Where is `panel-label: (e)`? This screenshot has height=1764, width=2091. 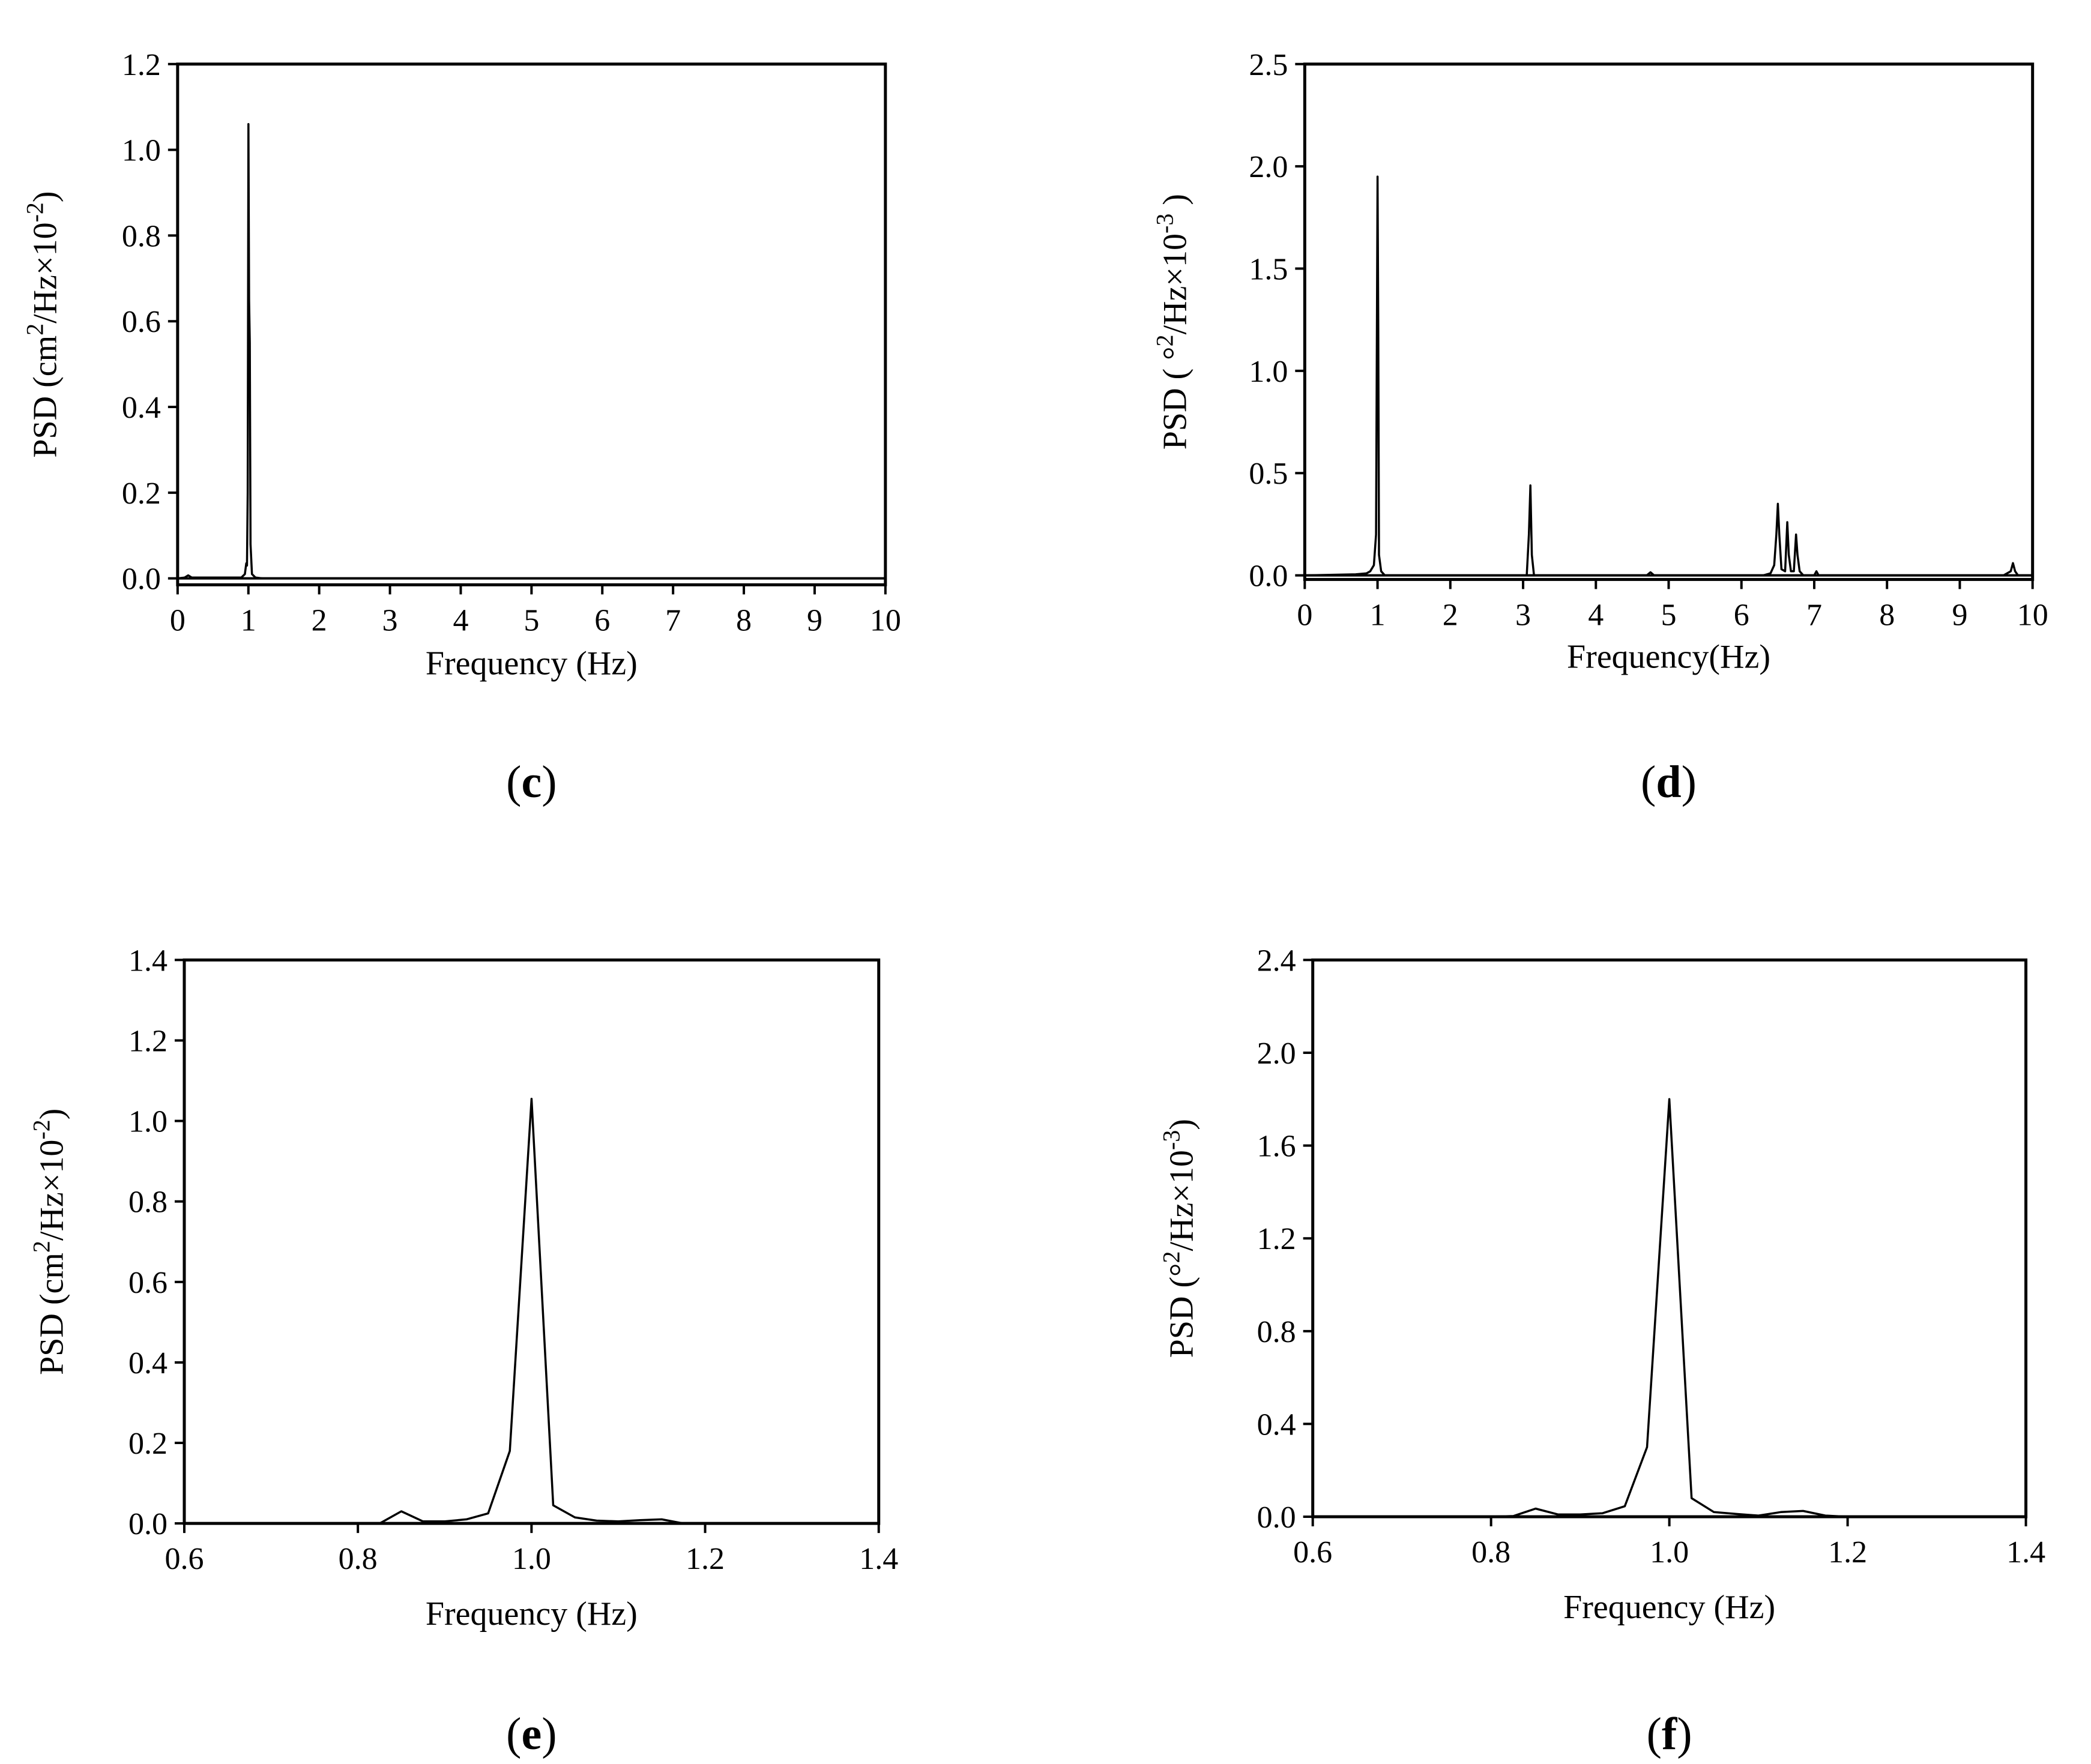 panel-label: (e) is located at coordinates (531, 1734).